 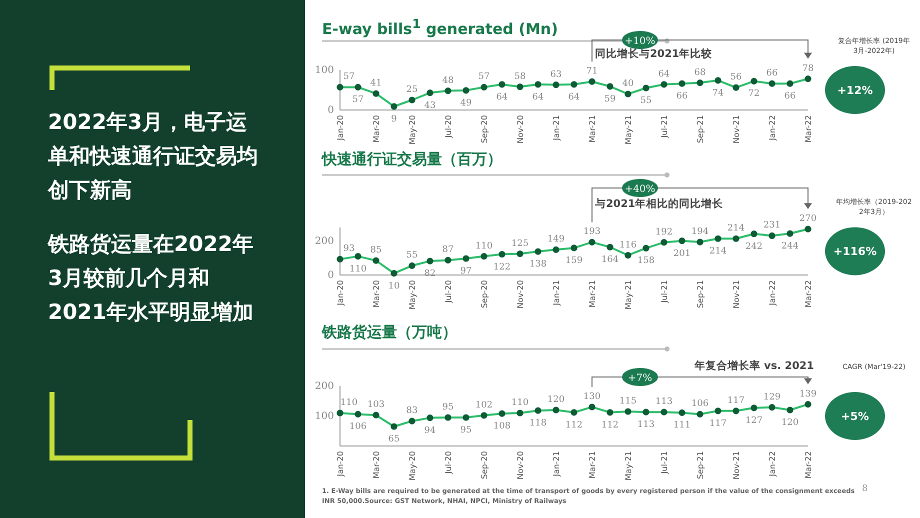 What do you see at coordinates (556, 239) in the screenshot?
I see `data-label: 149` at bounding box center [556, 239].